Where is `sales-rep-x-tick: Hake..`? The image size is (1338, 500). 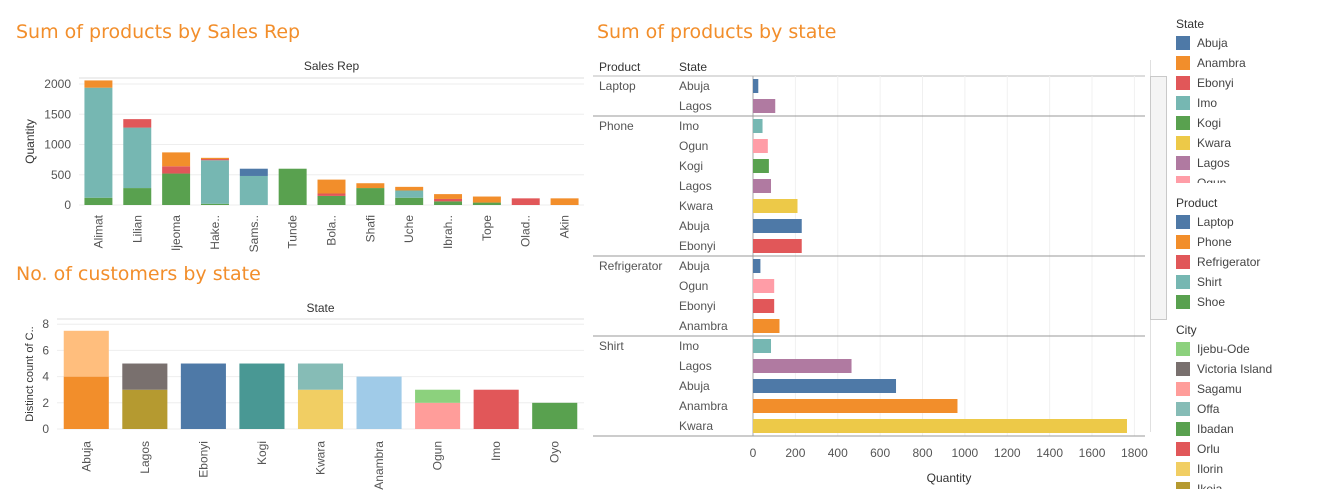 sales-rep-x-tick: Hake.. is located at coordinates (215, 232).